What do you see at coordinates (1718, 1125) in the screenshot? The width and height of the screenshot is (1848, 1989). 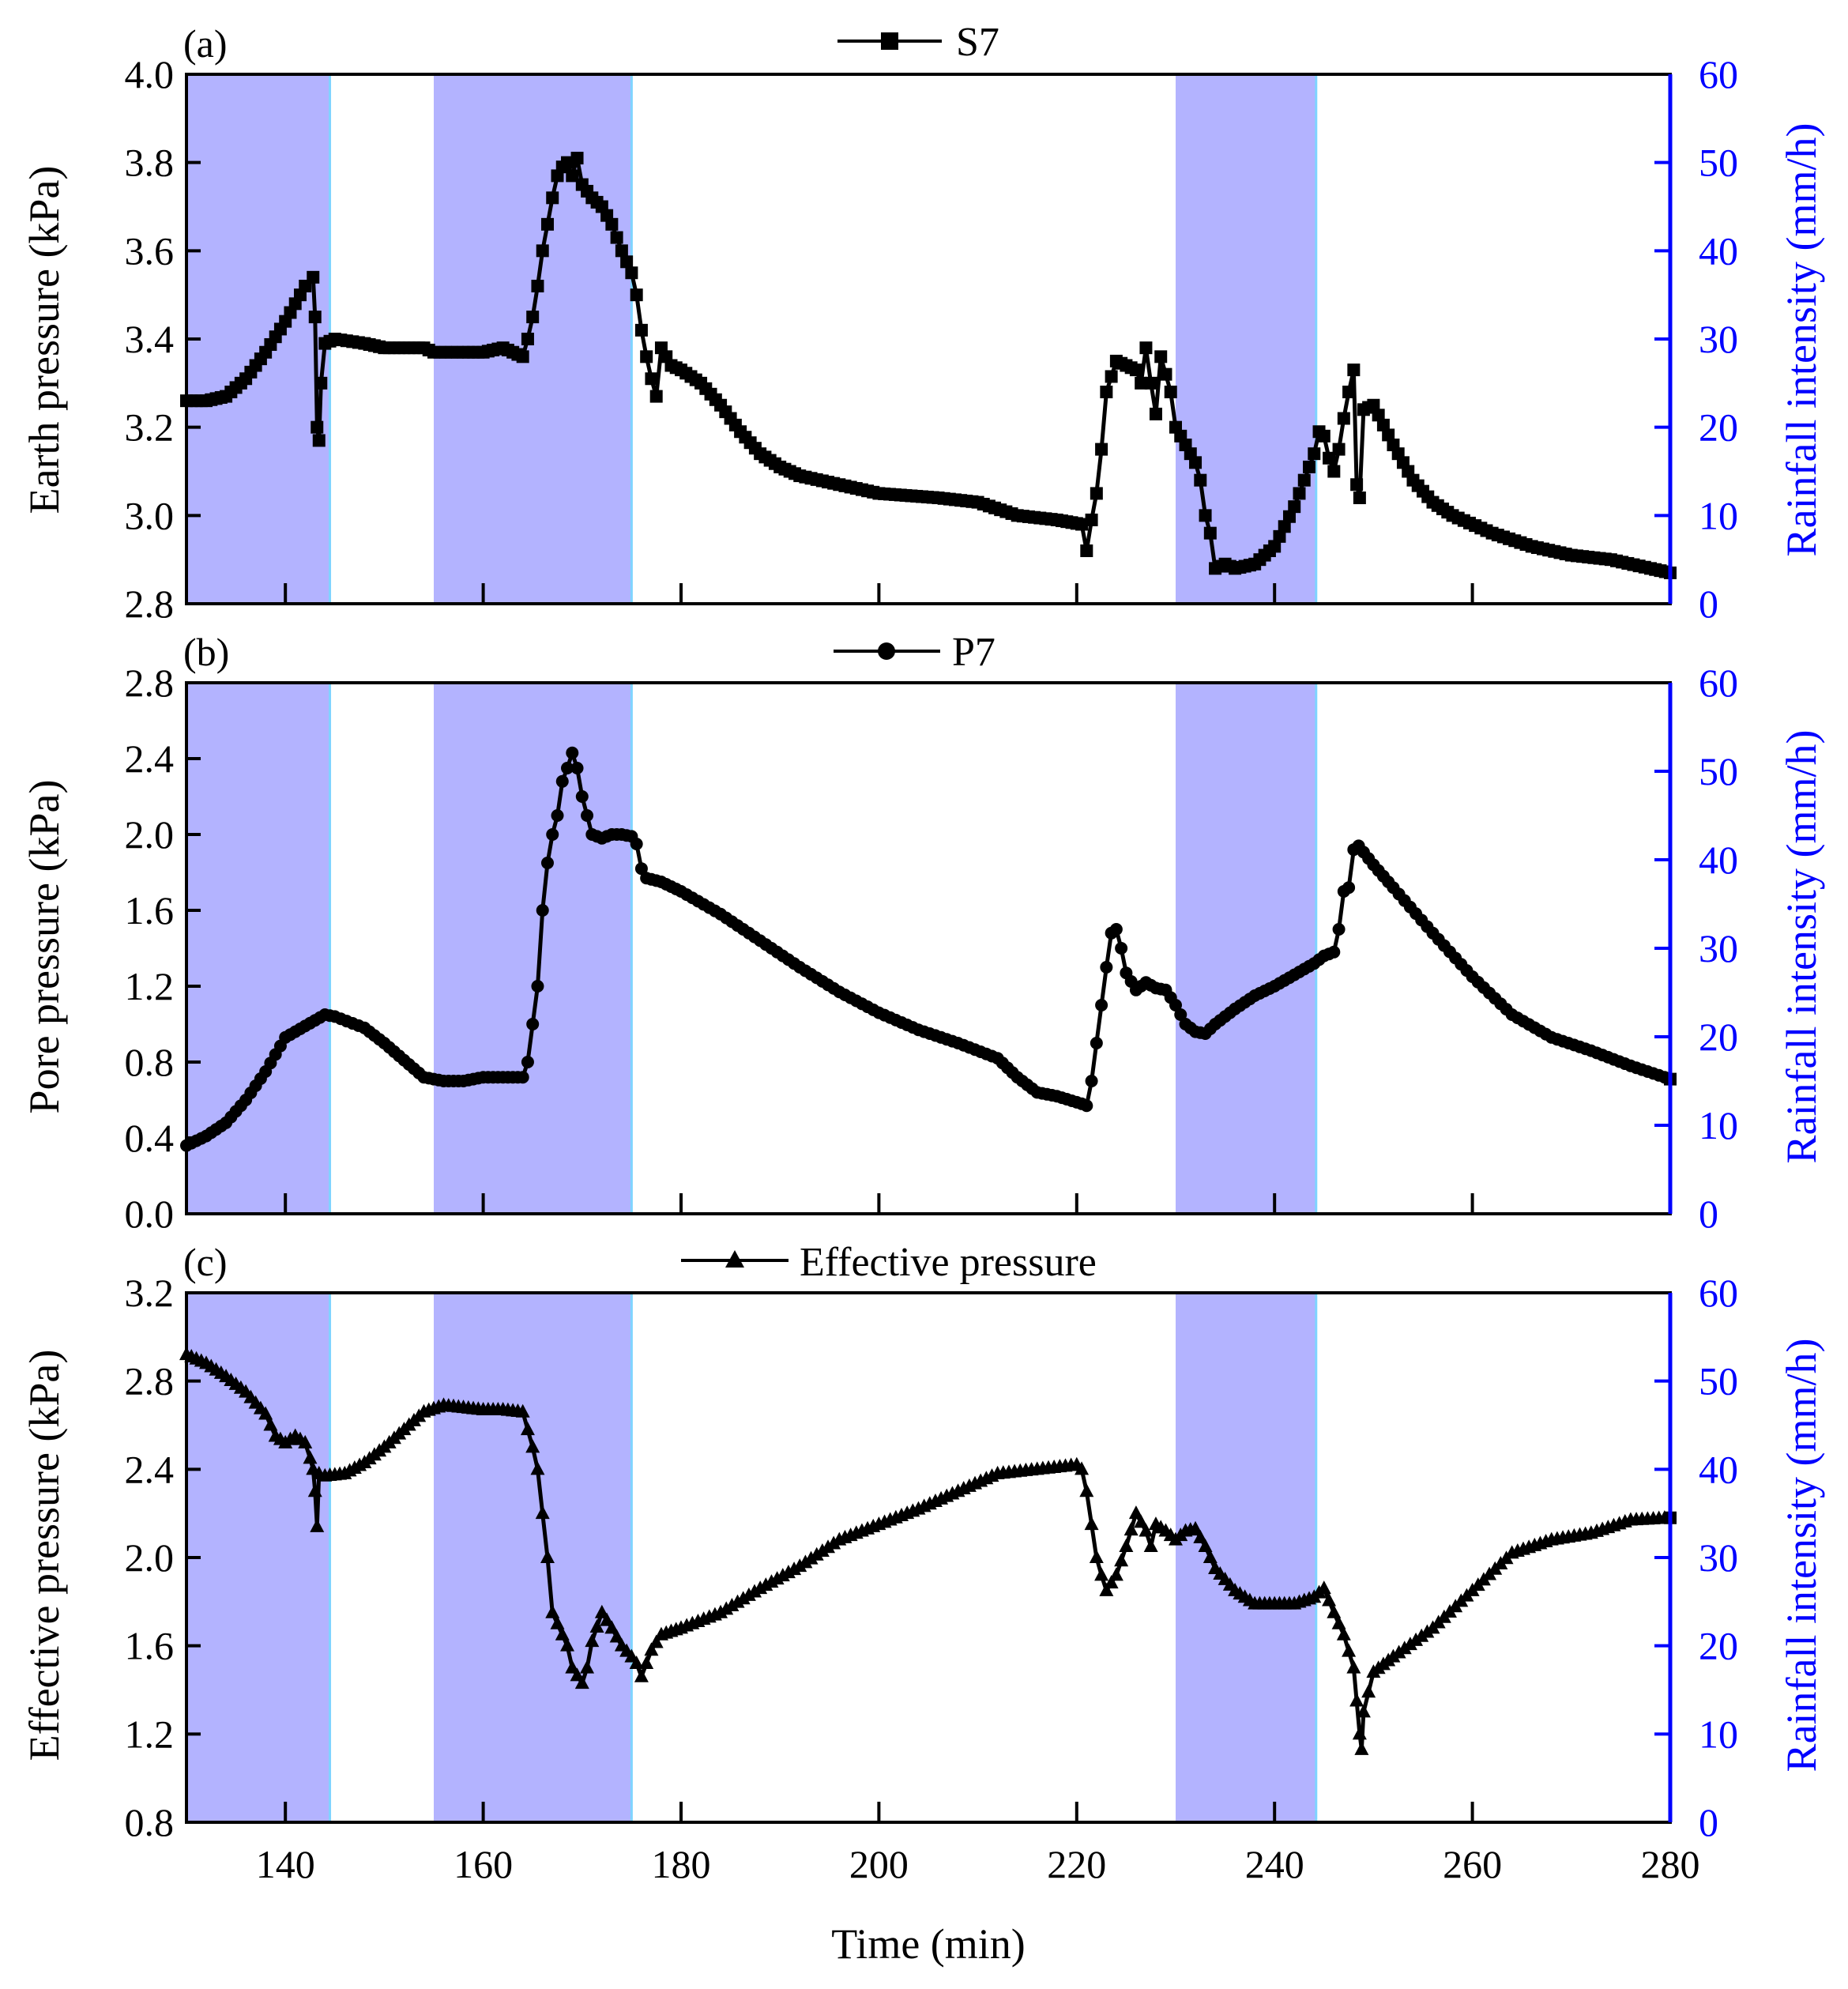 I see `y-tick-label-right-b: 10` at bounding box center [1718, 1125].